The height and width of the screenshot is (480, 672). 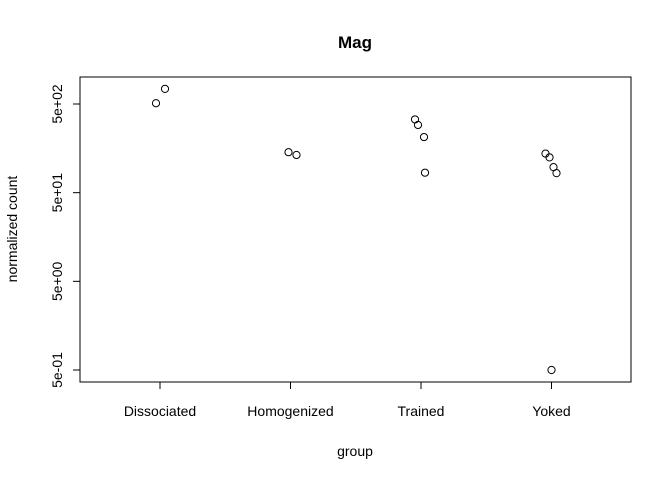 What do you see at coordinates (57, 370) in the screenshot?
I see `y-tick-label: 5e-01` at bounding box center [57, 370].